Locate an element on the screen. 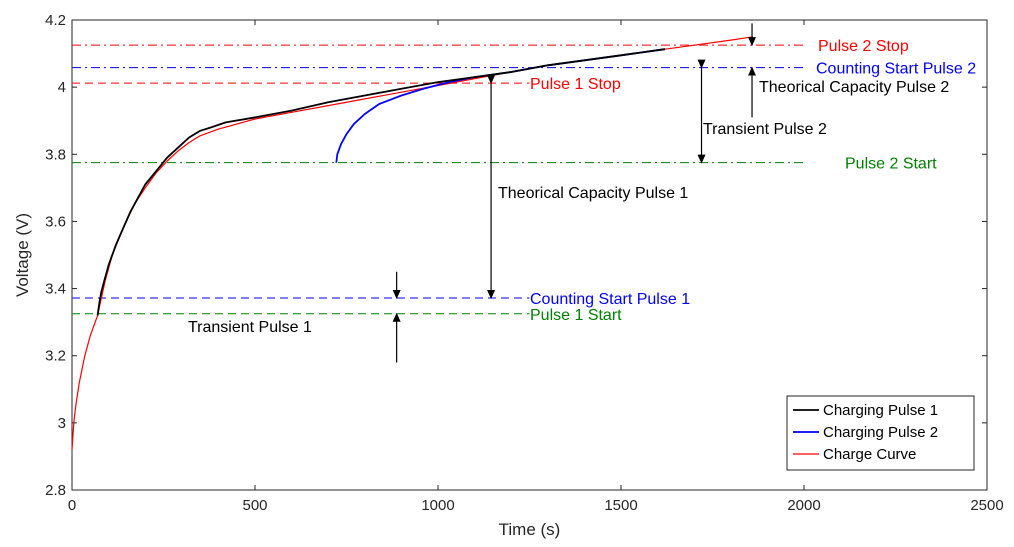 The width and height of the screenshot is (1014, 547). x-tick-label: 0 is located at coordinates (72, 505).